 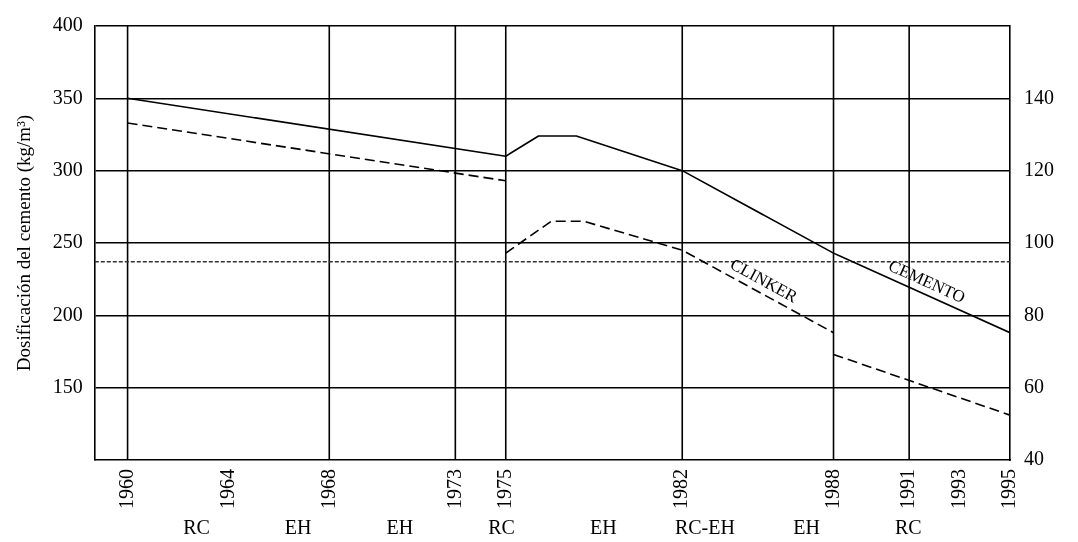 What do you see at coordinates (67, 313) in the screenshot?
I see `y-tick-label: 200` at bounding box center [67, 313].